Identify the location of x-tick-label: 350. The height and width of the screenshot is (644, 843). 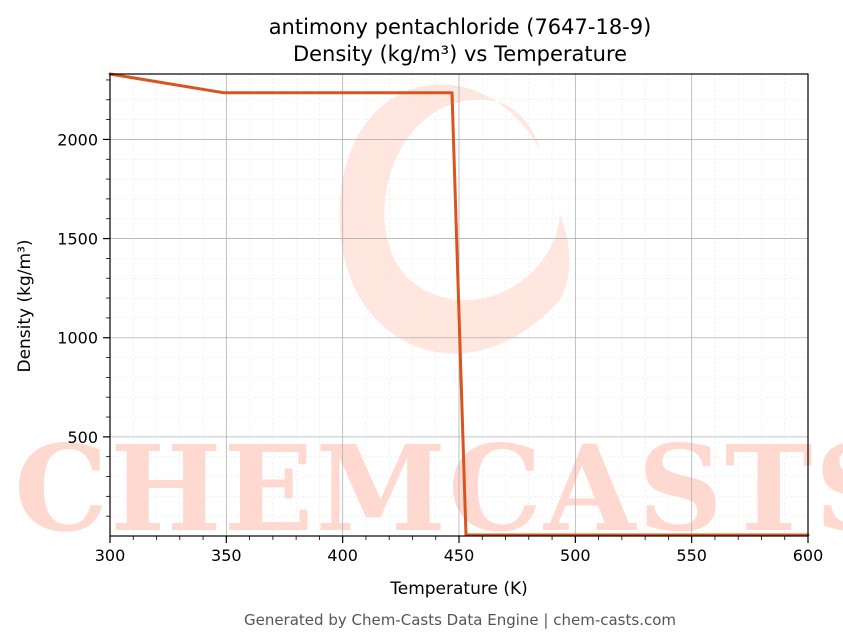
(226, 555).